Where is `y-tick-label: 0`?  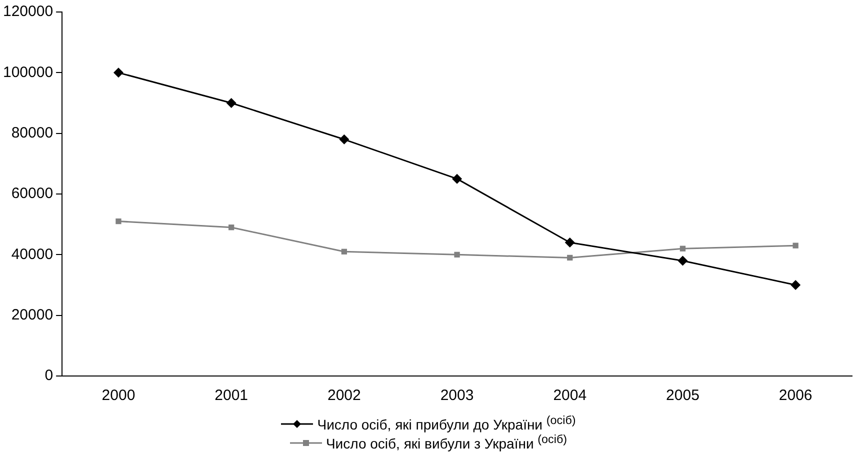 y-tick-label: 0 is located at coordinates (49, 375).